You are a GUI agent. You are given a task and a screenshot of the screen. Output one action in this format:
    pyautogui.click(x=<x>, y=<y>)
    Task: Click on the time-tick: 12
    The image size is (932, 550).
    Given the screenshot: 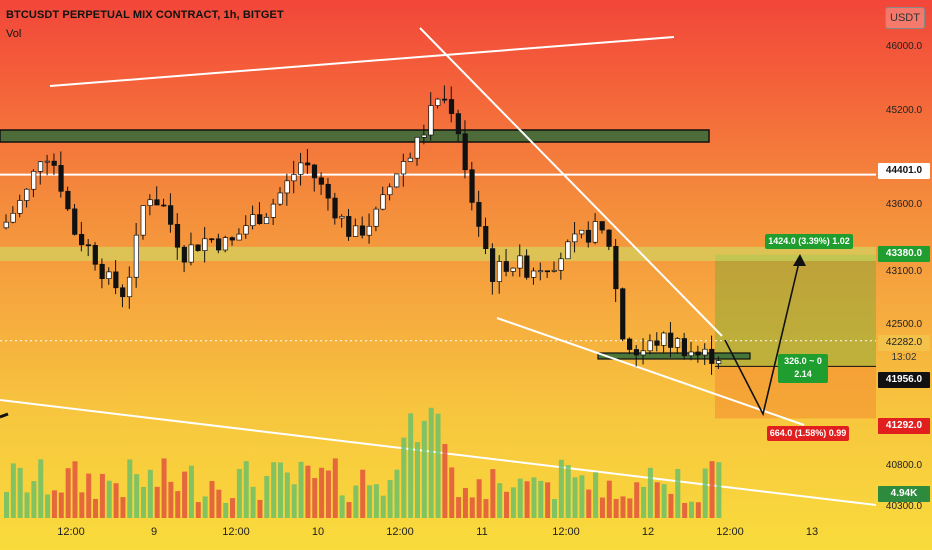 What is the action you would take?
    pyautogui.click(x=648, y=532)
    